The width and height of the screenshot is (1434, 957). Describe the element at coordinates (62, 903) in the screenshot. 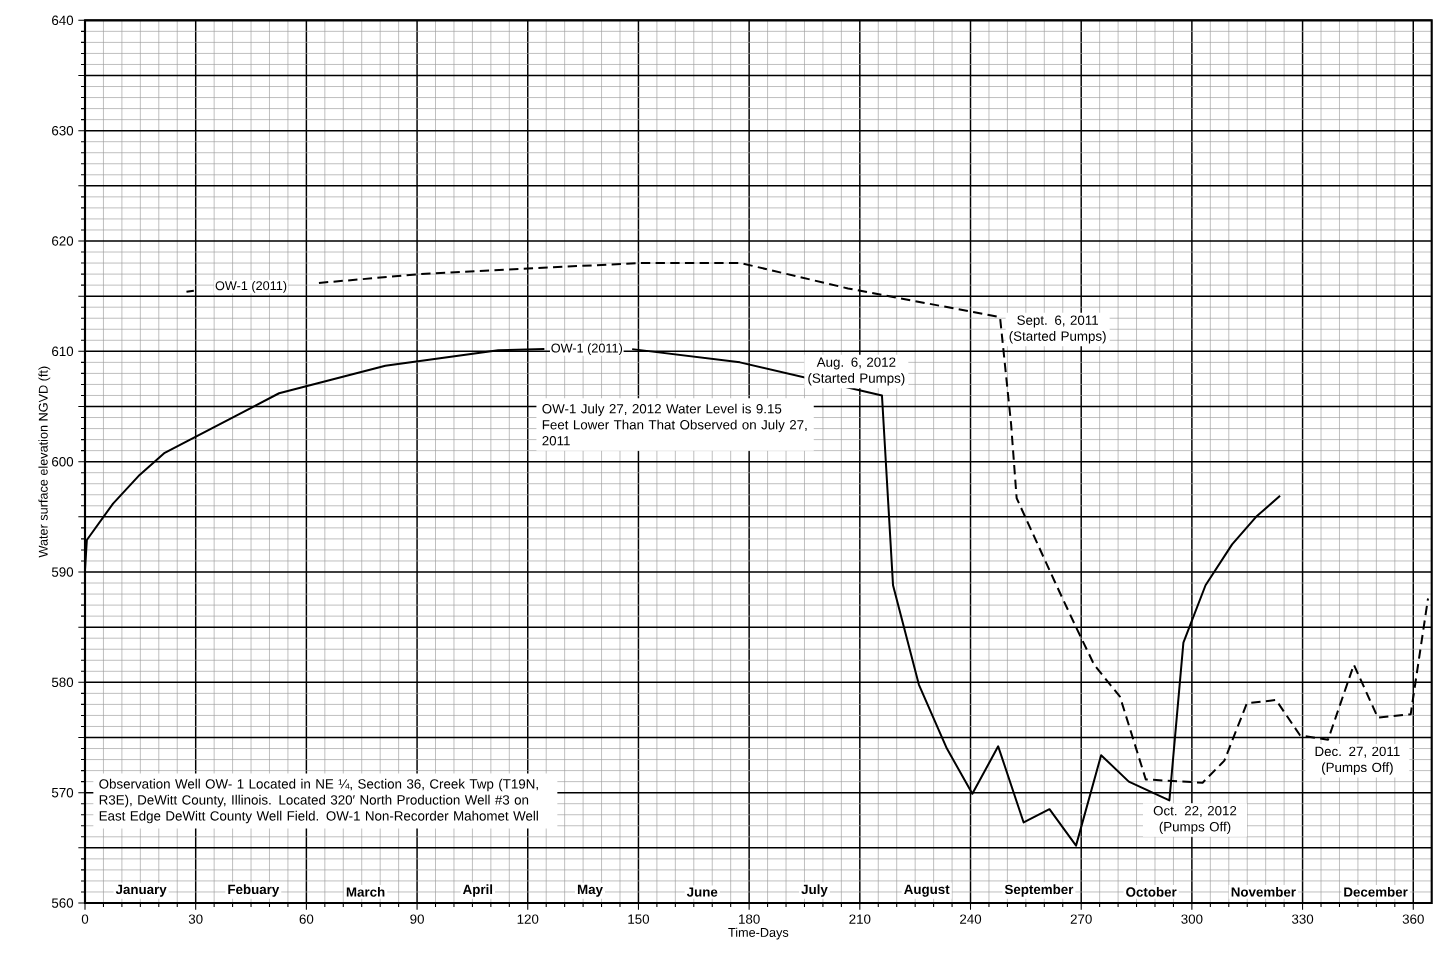

I see `y-tick-label: 560` at that location.